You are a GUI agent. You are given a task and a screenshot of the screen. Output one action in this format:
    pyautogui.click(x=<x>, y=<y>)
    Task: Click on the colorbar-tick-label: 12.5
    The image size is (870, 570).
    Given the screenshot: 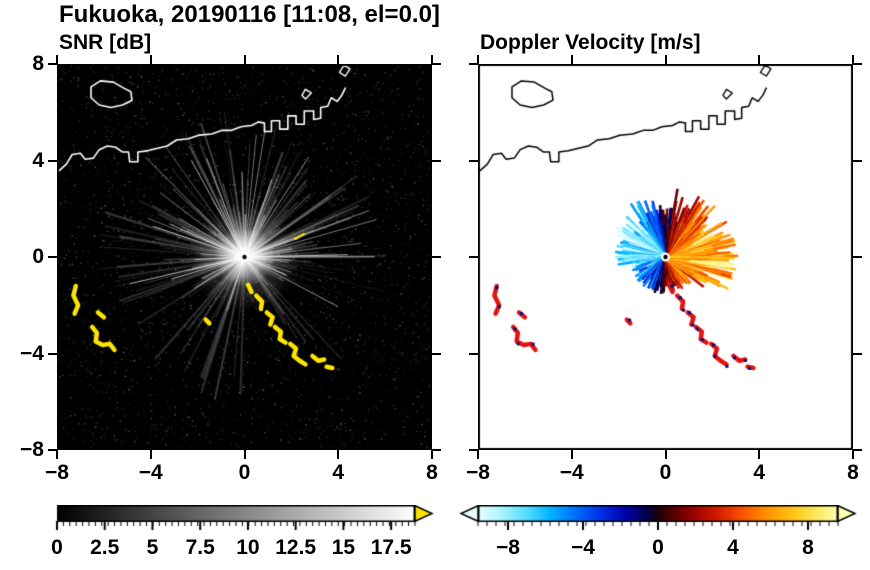 What is the action you would take?
    pyautogui.click(x=296, y=547)
    